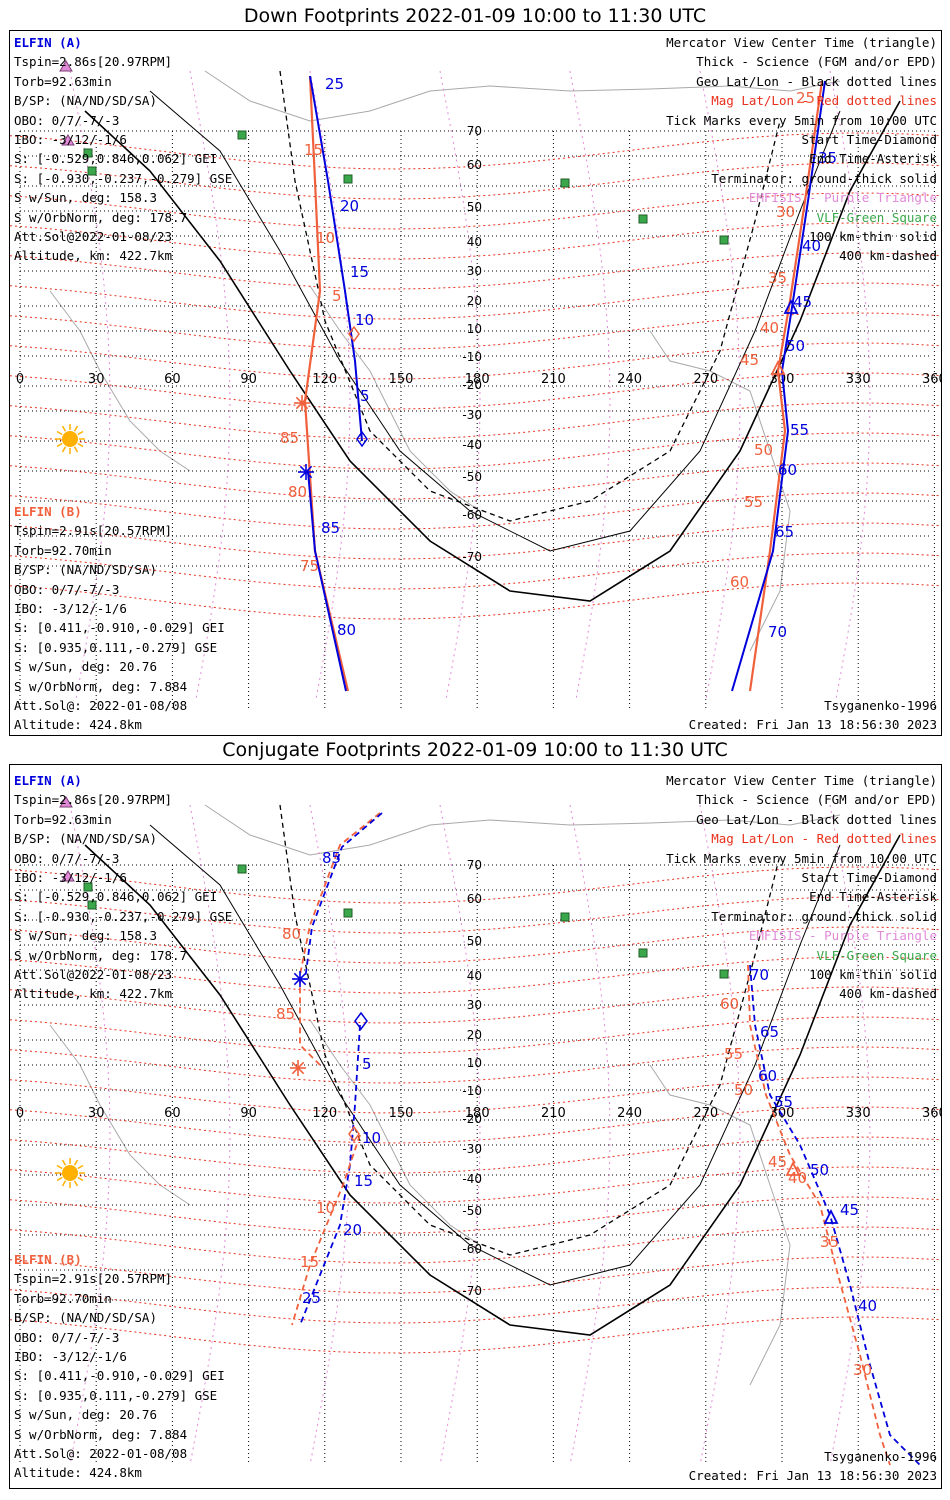 Image resolution: width=950 pixels, height=1500 pixels. Describe the element at coordinates (867, 1306) in the screenshot. I see `elfin-a-tick-label: 40` at that location.